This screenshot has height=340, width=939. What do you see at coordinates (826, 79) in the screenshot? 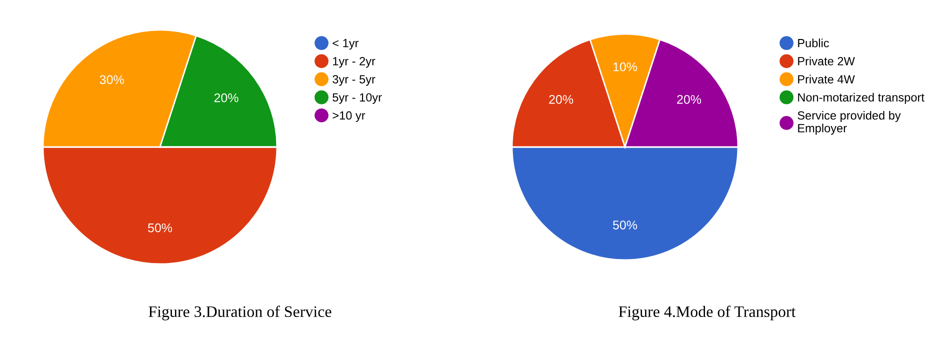
I see `legend-label: Private 4W` at bounding box center [826, 79].